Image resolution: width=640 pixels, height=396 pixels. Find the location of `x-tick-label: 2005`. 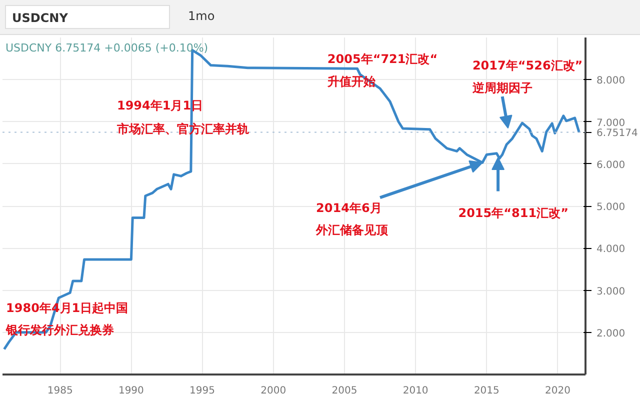

x-tick-label: 2005 is located at coordinates (345, 391).